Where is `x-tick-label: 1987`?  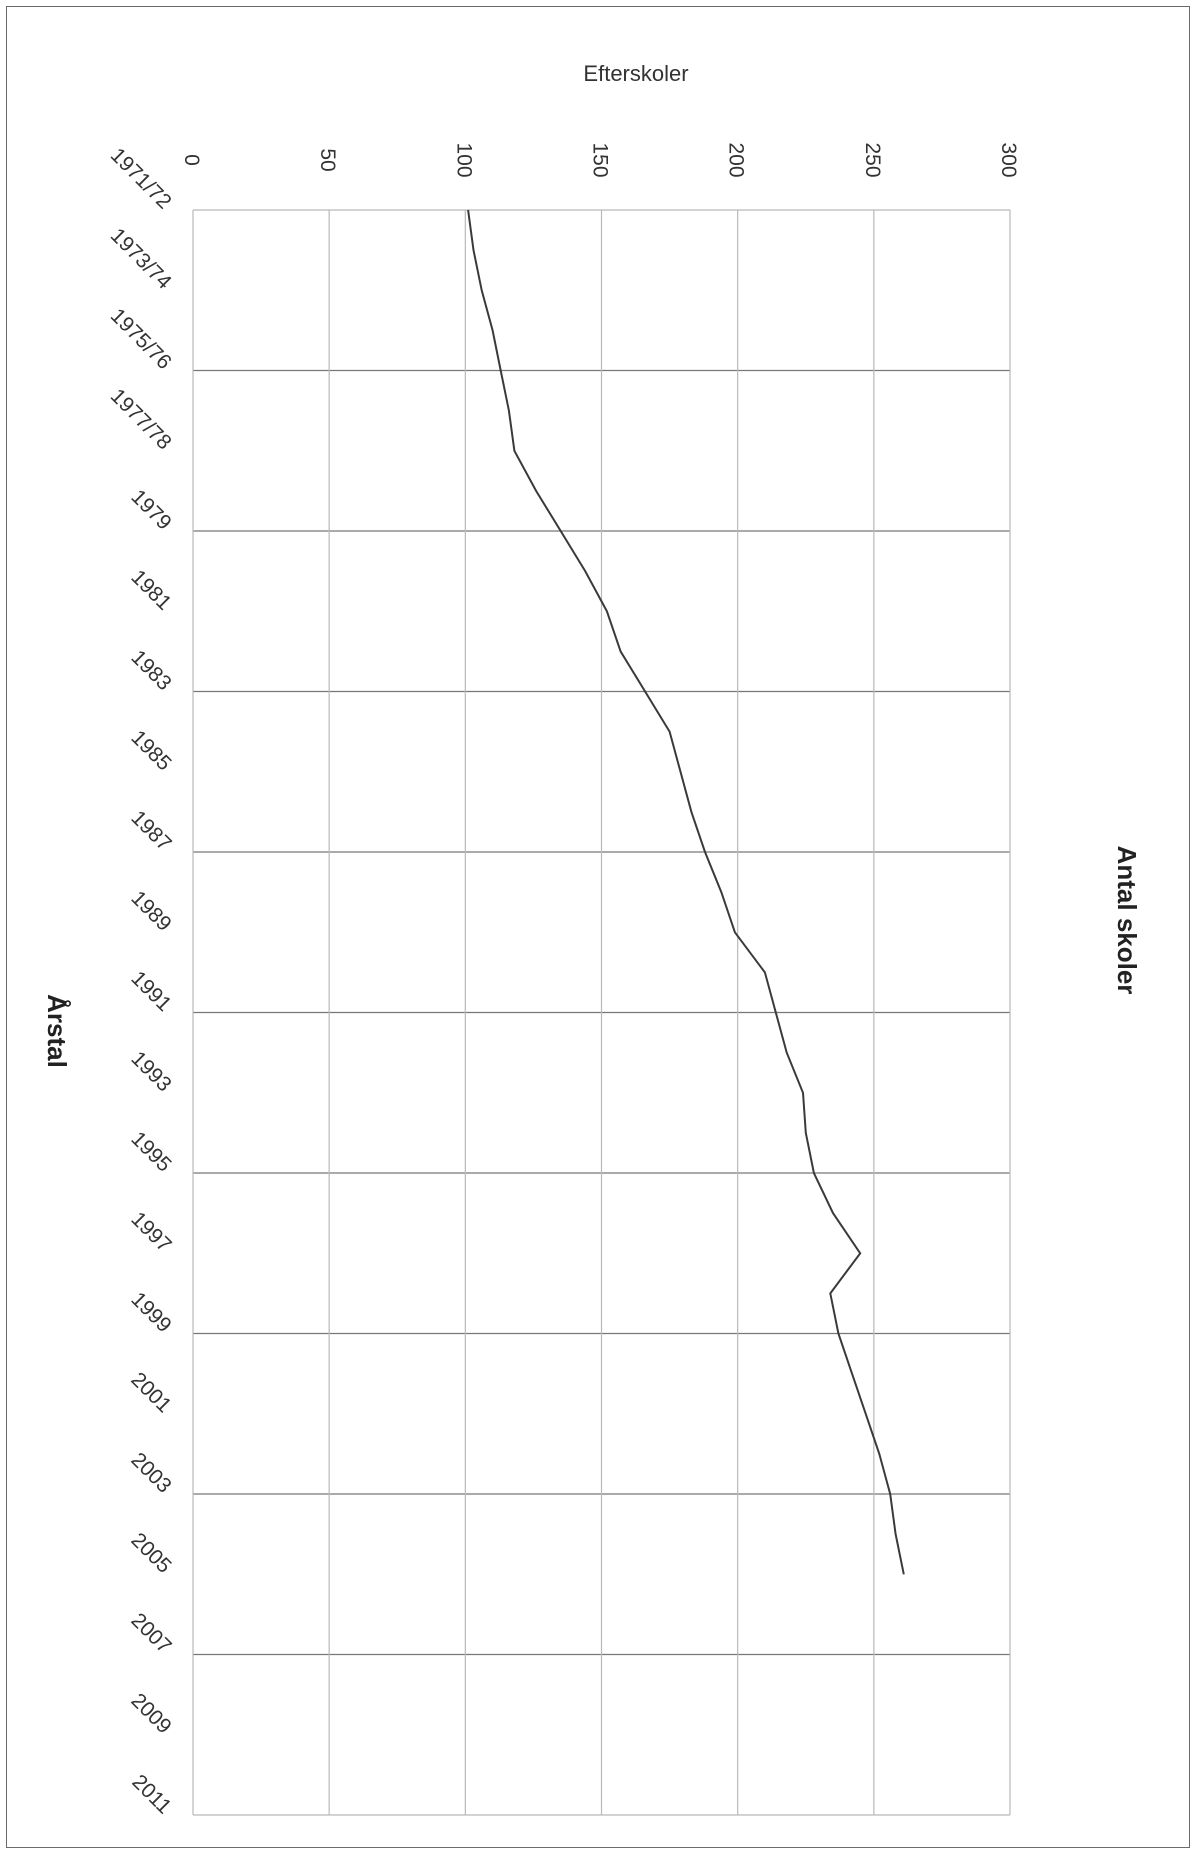
x-tick-label: 1987 is located at coordinates (150, 830).